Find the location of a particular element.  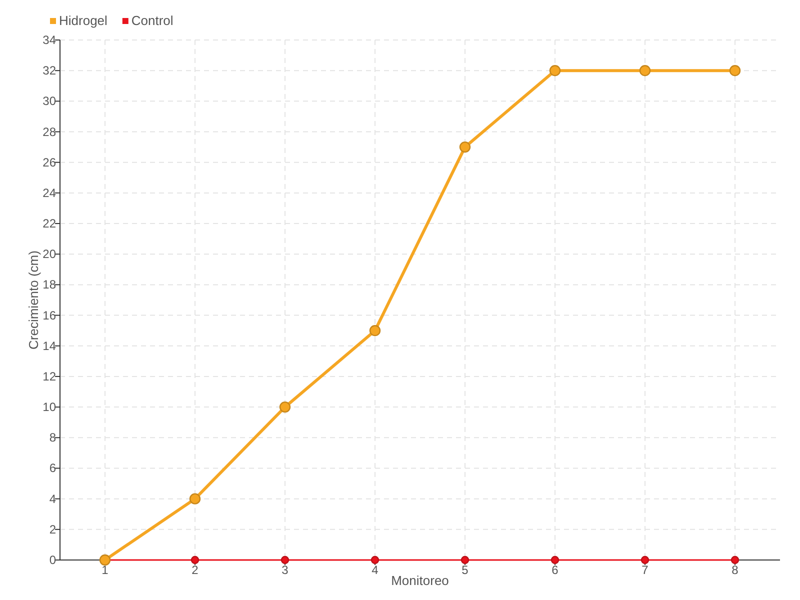

x-tick-label: 3 is located at coordinates (285, 570).